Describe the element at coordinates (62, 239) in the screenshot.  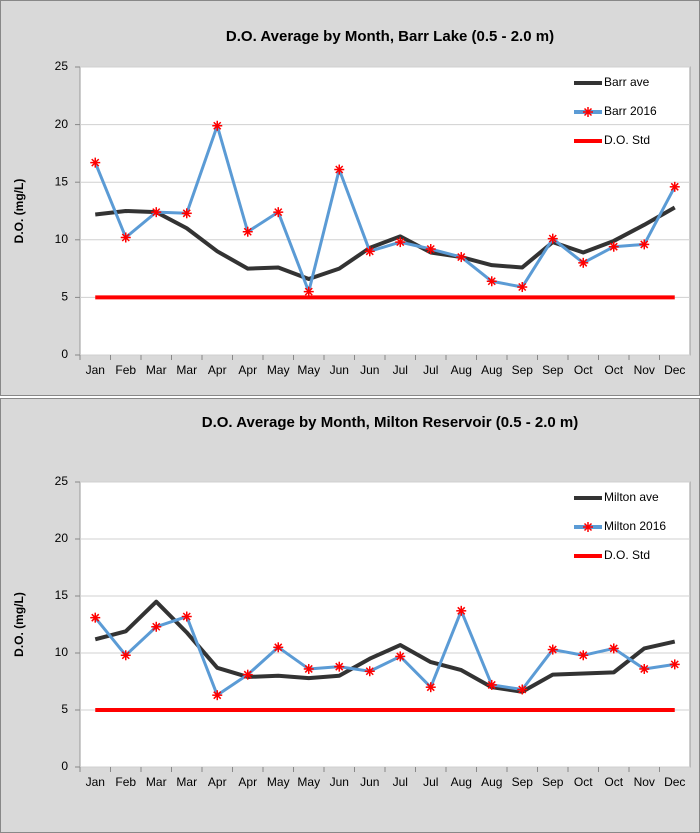
I see `y-tick-label: 10` at that location.